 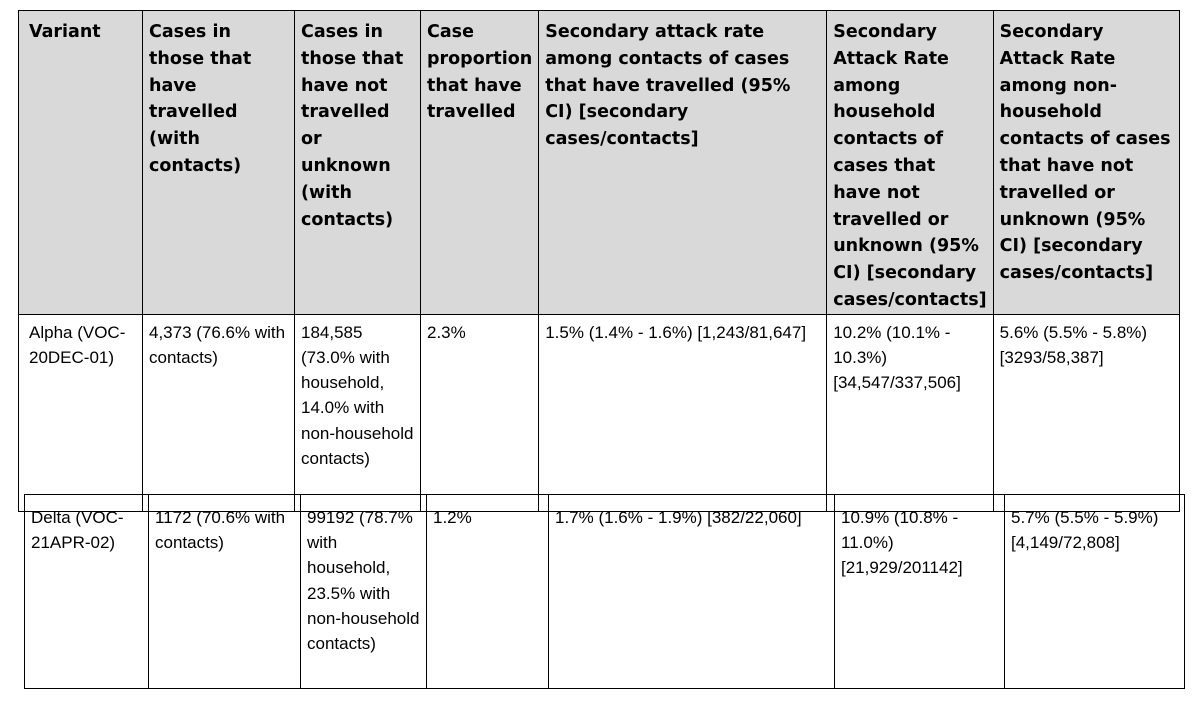 I want to click on cell-cases-travelled: 1172 (70.6% with contacts), so click(x=224, y=591).